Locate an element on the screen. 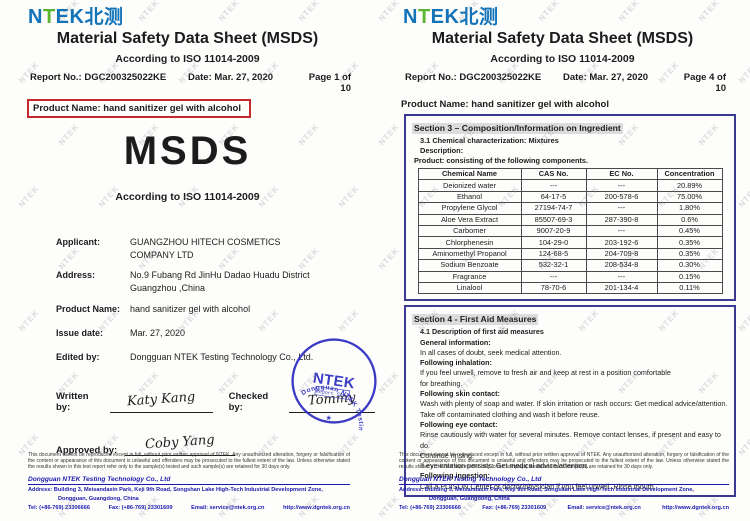 This screenshot has width=750, height=521. cell-concentration: 0.11% is located at coordinates (689, 288).